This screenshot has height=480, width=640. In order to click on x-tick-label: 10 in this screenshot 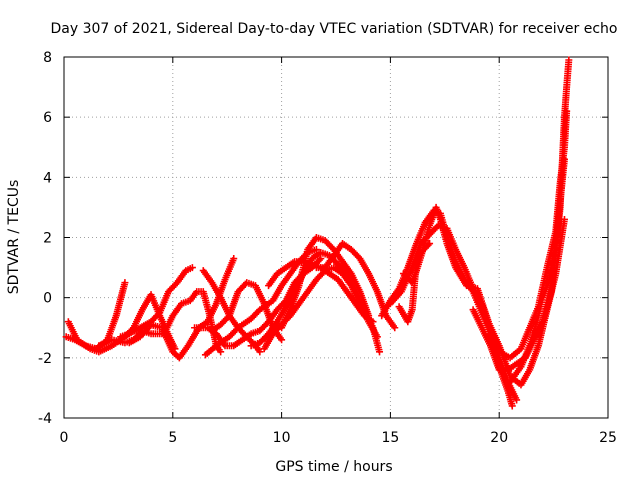, I will do `click(282, 438)`.